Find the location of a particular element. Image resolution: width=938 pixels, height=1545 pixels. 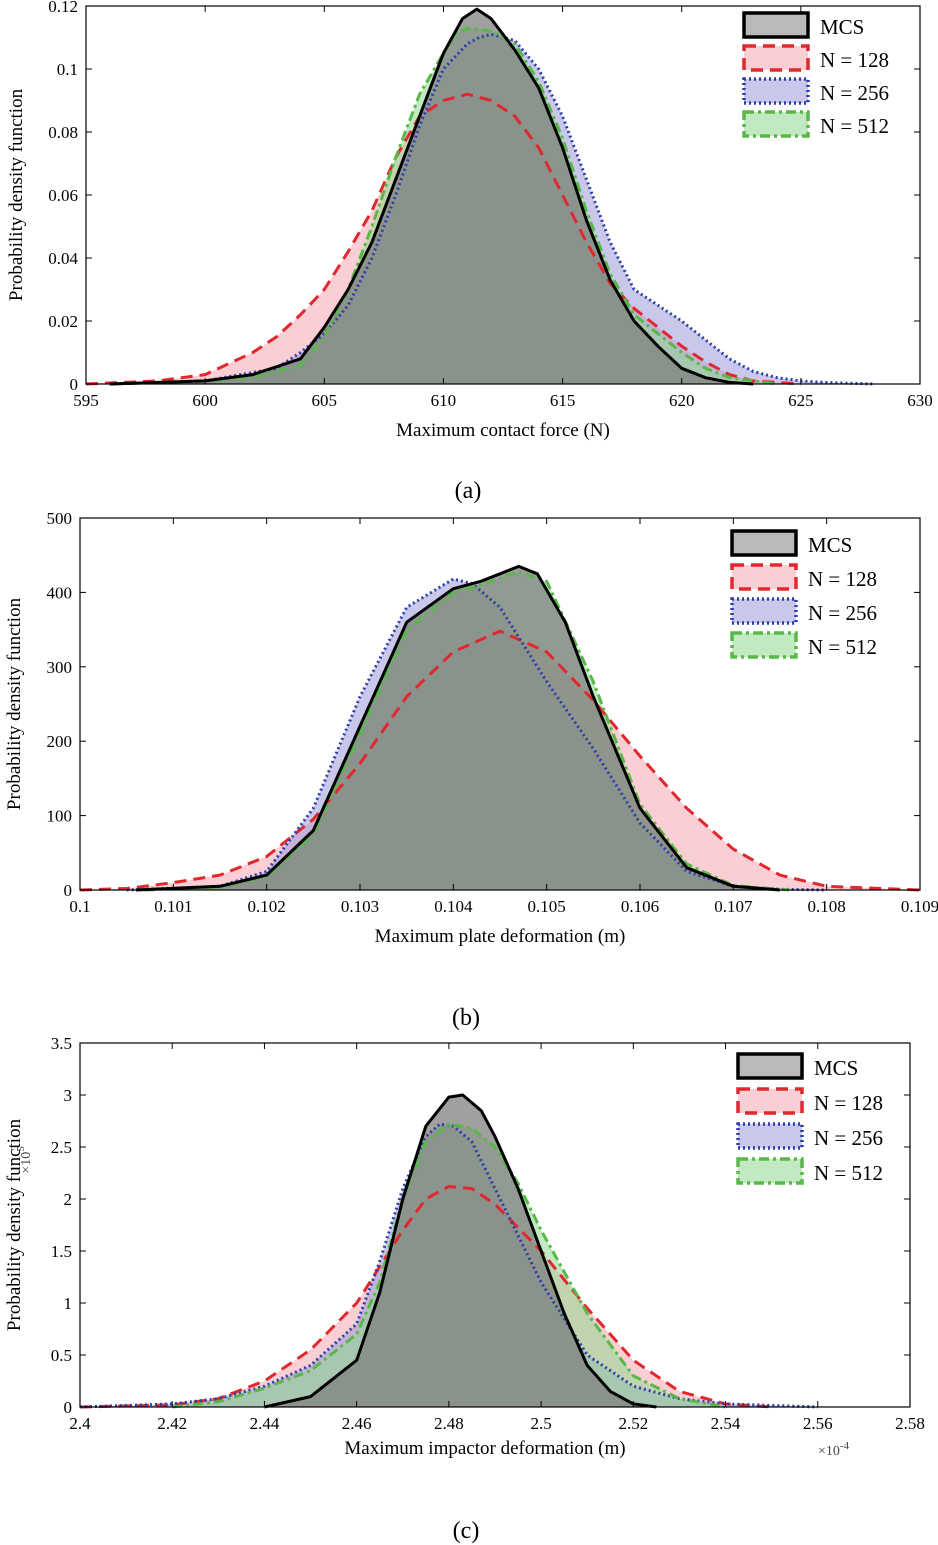

x-tick-label: 0.102 is located at coordinates (267, 906).